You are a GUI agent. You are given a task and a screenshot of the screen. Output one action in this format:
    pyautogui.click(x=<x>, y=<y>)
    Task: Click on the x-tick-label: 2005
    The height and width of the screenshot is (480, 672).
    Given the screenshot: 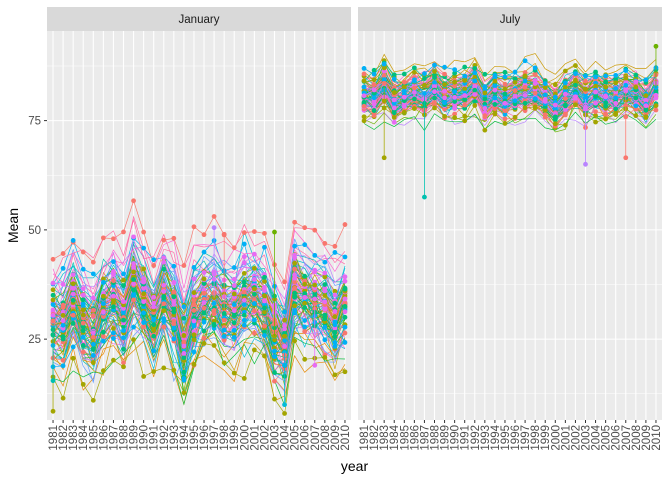 What is the action you would take?
    pyautogui.click(x=607, y=438)
    